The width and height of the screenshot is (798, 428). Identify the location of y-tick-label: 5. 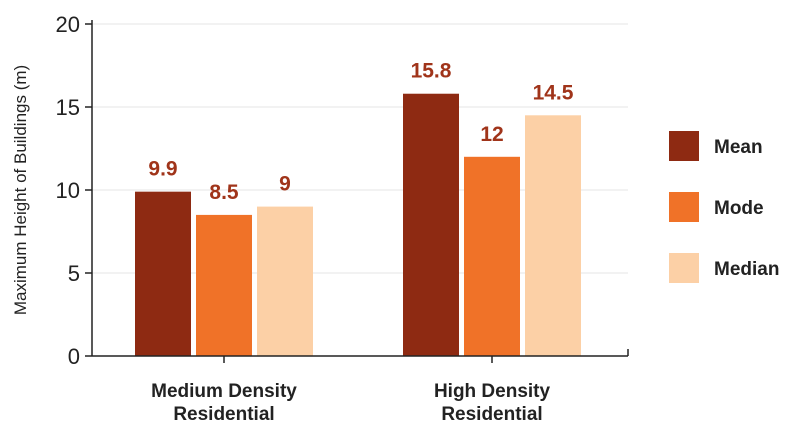
(74, 273).